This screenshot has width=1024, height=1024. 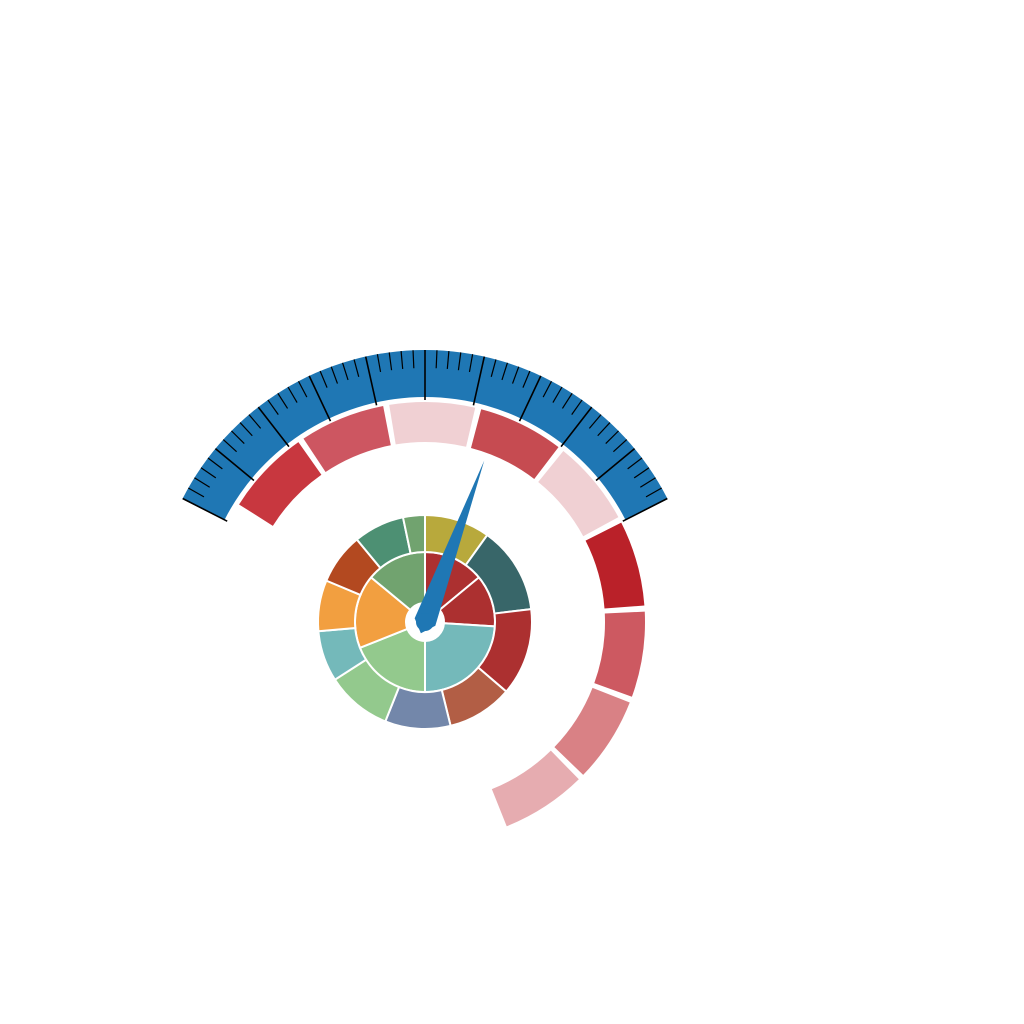 I want to click on sunburst-outer-ring, so click(x=425, y=621).